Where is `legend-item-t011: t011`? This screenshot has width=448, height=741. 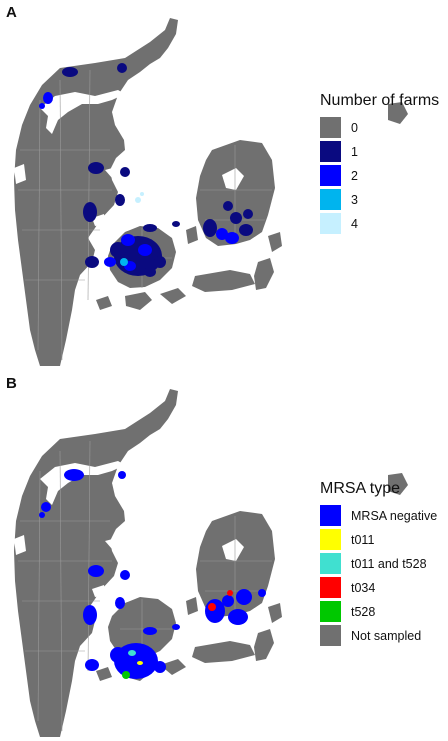
legend-item-t011: t011 is located at coordinates (378, 539).